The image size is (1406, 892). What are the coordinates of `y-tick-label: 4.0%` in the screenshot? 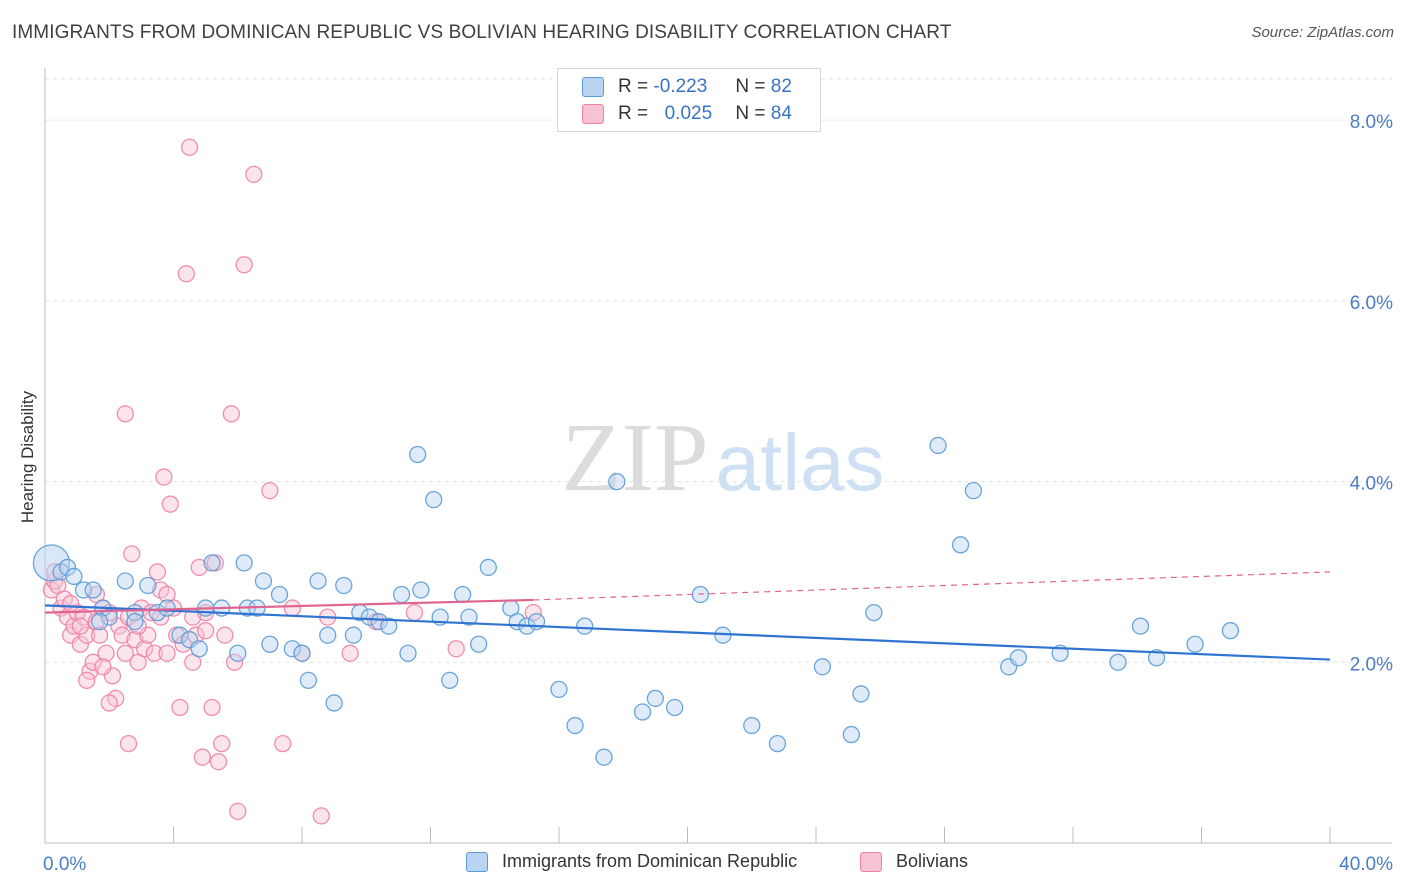 It's located at (1371, 484).